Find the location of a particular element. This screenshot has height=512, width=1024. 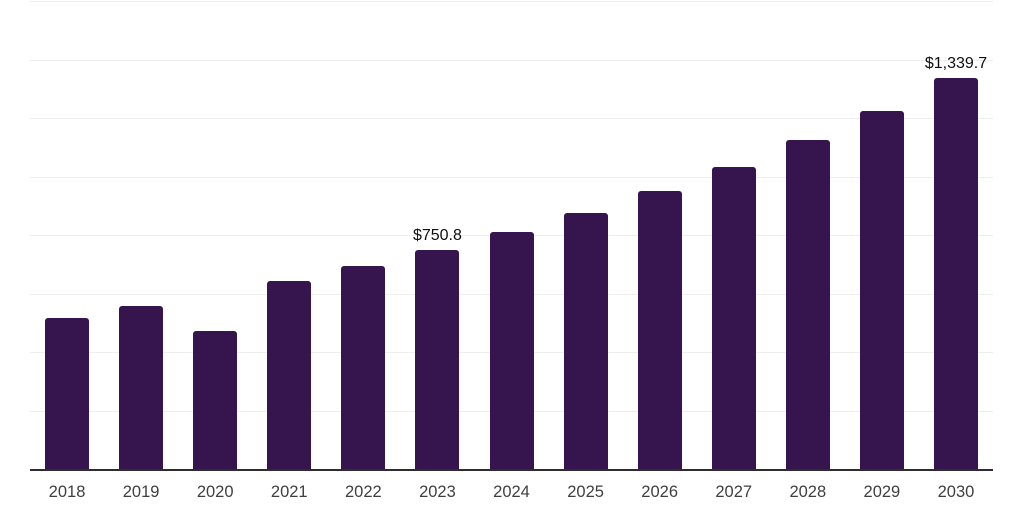

bar-value-label-2030: $1,339.7 is located at coordinates (956, 64).